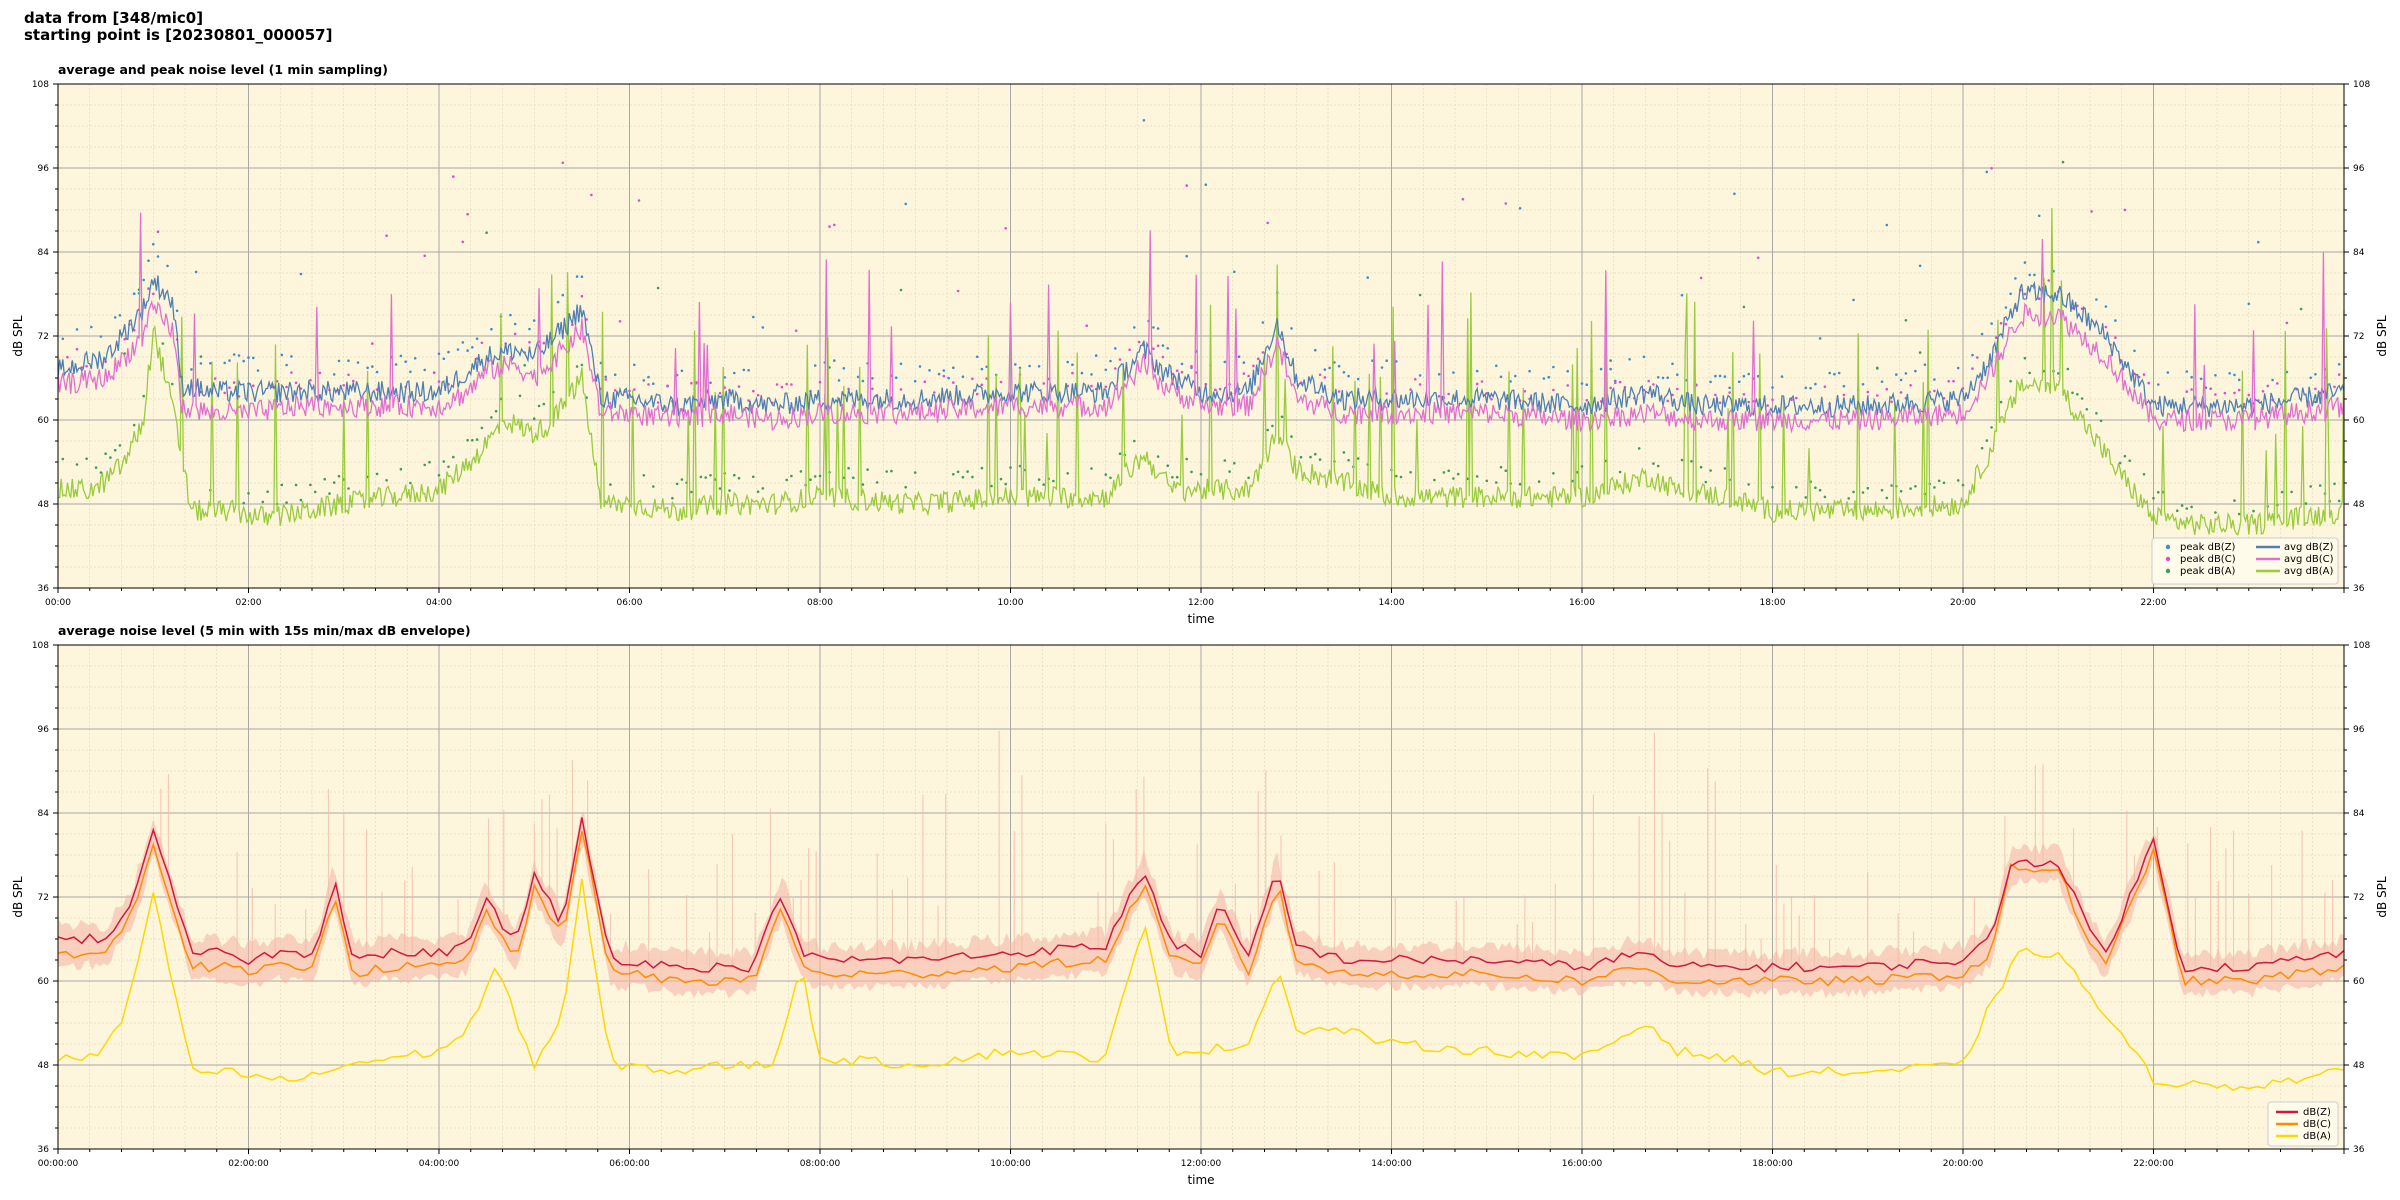 This screenshot has height=1200, width=2400. Describe the element at coordinates (2309, 547) in the screenshot. I see `legend-label: avg dB(Z)` at that location.